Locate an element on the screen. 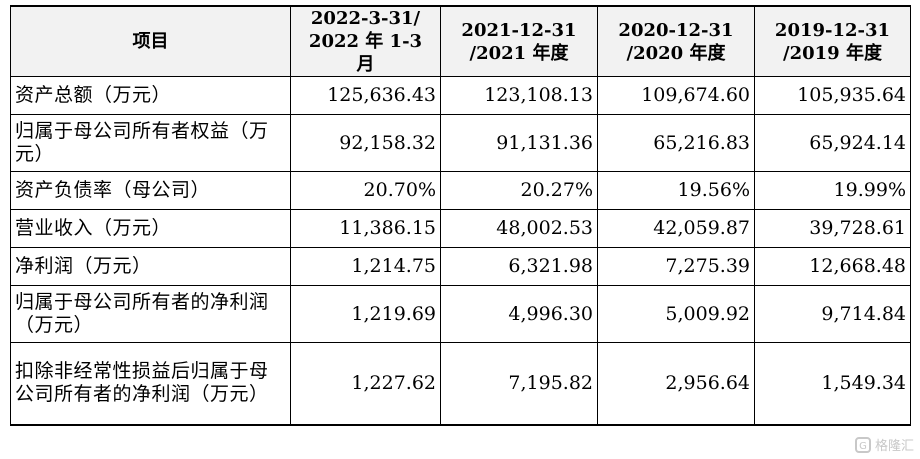 Image resolution: width=920 pixels, height=459 pixels. watermark: G 格隆汇 is located at coordinates (884, 444).